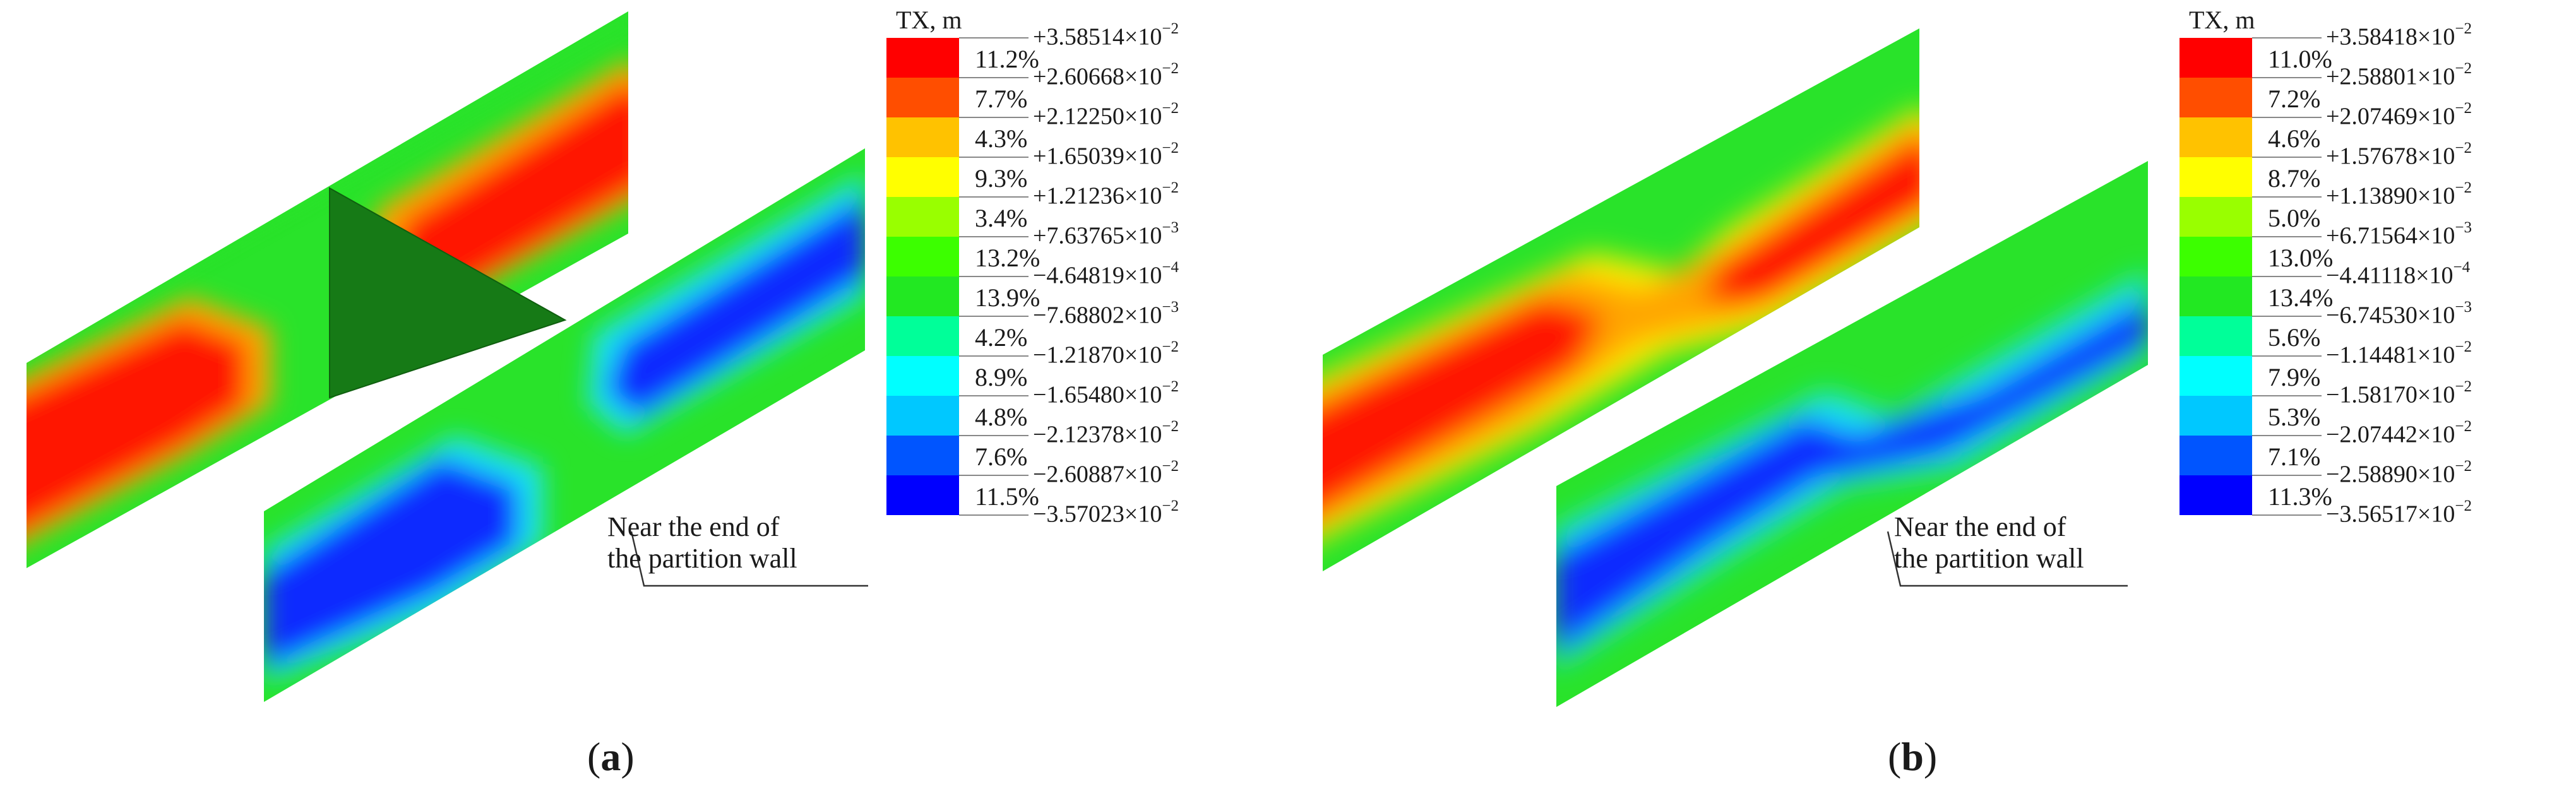  I want to click on legend-title: TX, m, so click(929, 20).